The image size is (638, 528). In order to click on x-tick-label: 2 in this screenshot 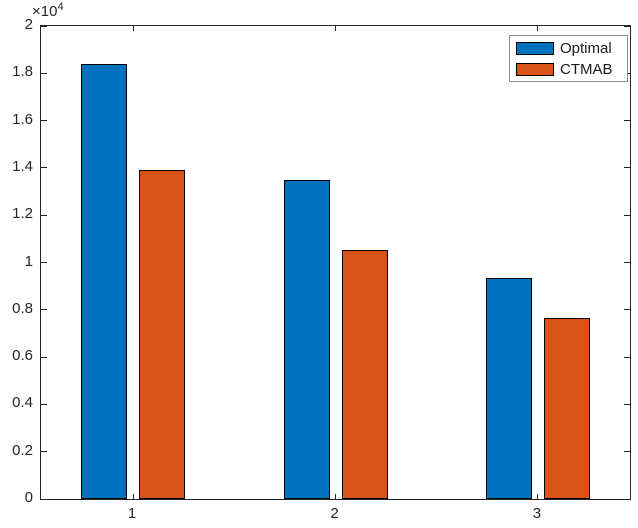, I will do `click(334, 513)`.